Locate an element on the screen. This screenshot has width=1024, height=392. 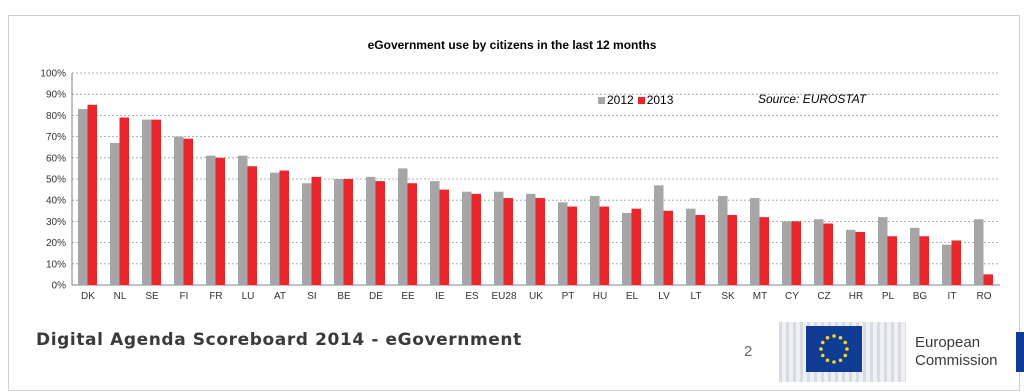
bar-2012-FR is located at coordinates (211, 220).